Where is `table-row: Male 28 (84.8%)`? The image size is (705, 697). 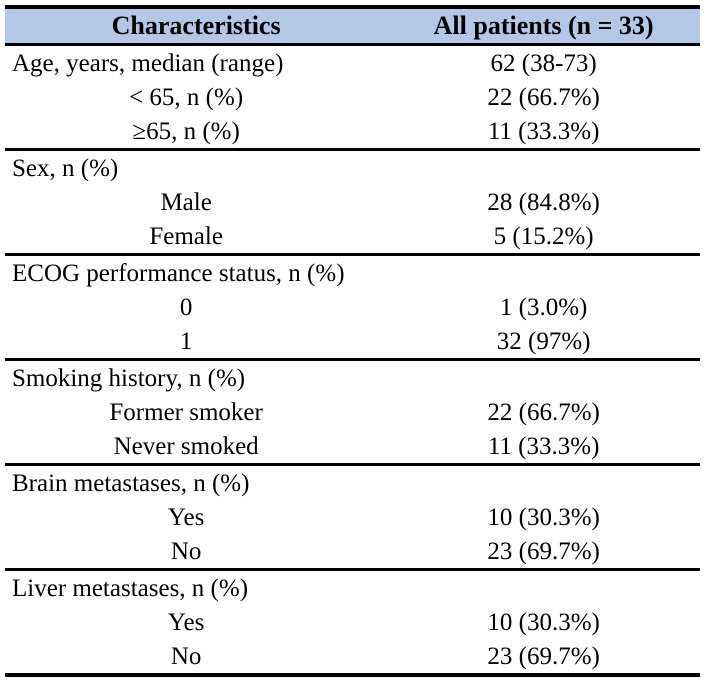
table-row: Male 28 (84.8%) is located at coordinates (352, 202).